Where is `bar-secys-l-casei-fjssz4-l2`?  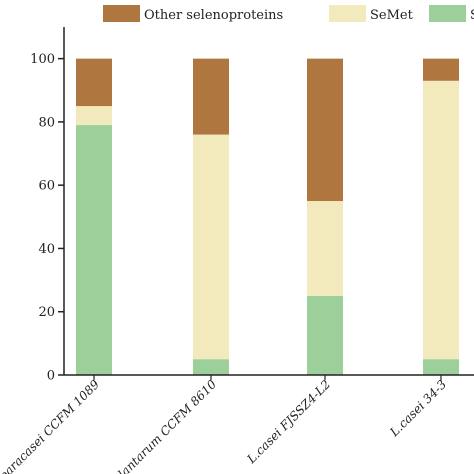
bar-secys-l-casei-fjssz4-l2 is located at coordinates (325, 335).